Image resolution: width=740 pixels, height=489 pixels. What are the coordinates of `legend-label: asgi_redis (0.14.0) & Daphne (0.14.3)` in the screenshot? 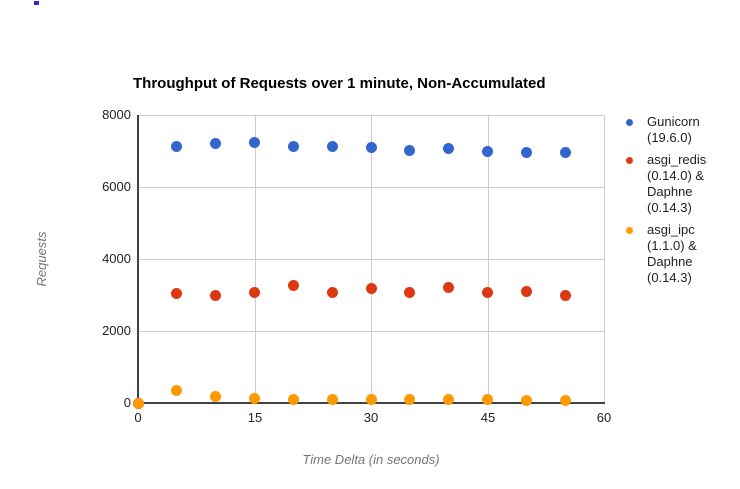 It's located at (676, 184).